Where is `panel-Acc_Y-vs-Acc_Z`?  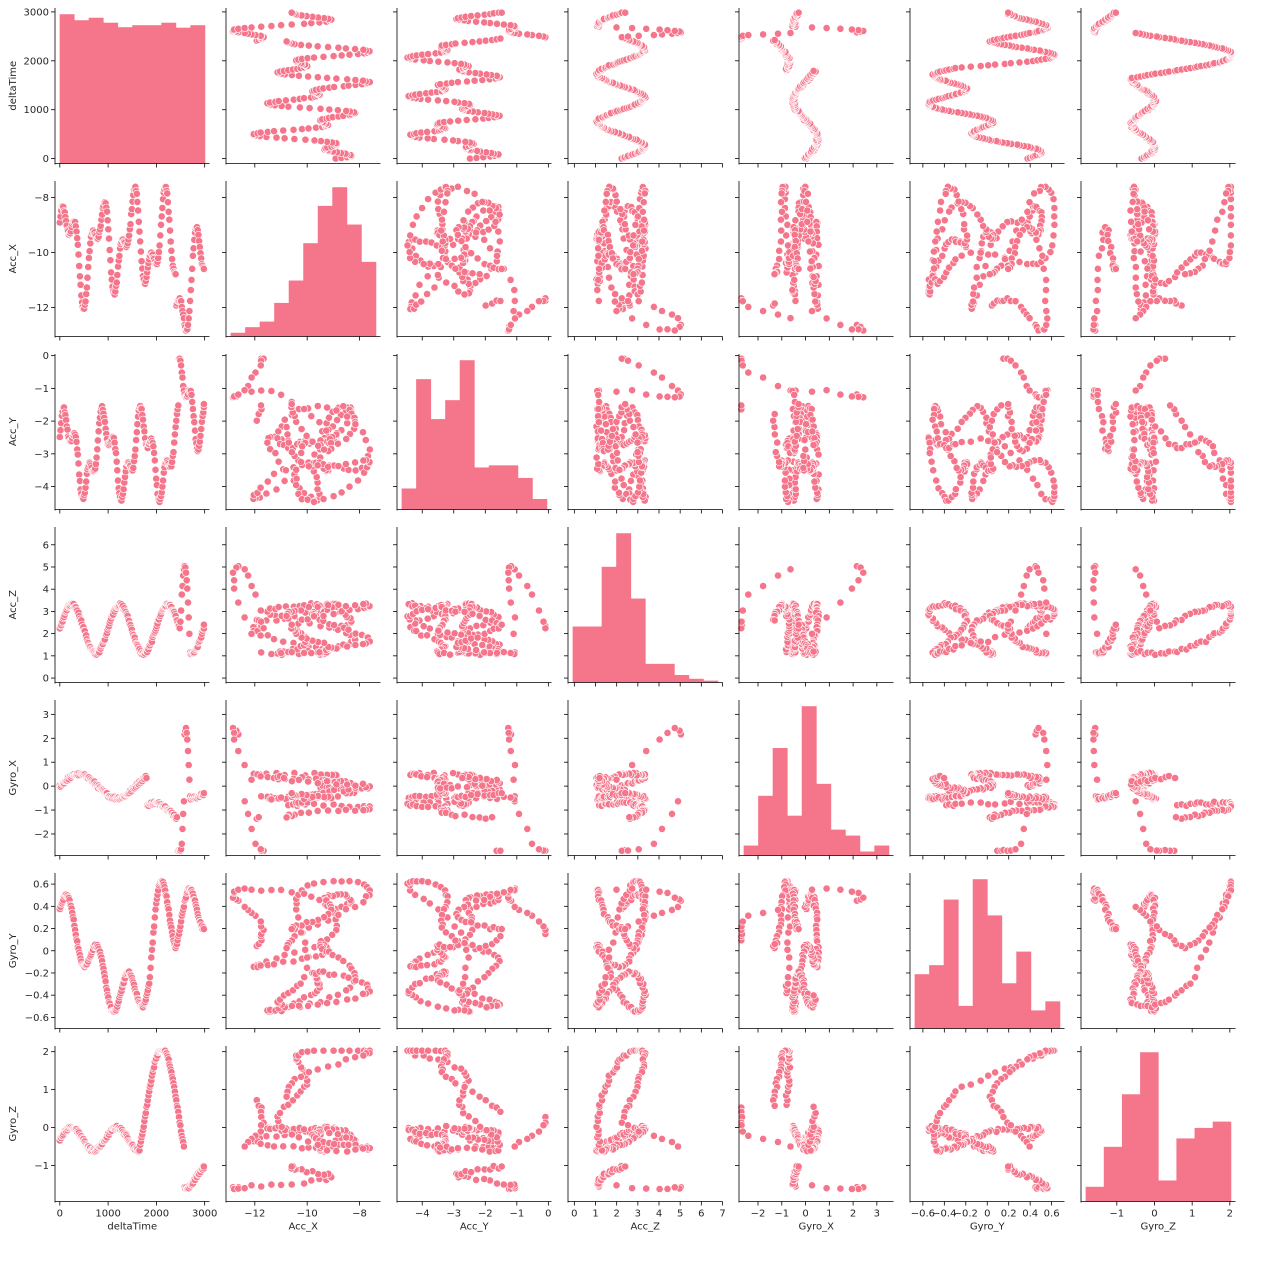
panel-Acc_Y-vs-Acc_Z is located at coordinates (643, 434).